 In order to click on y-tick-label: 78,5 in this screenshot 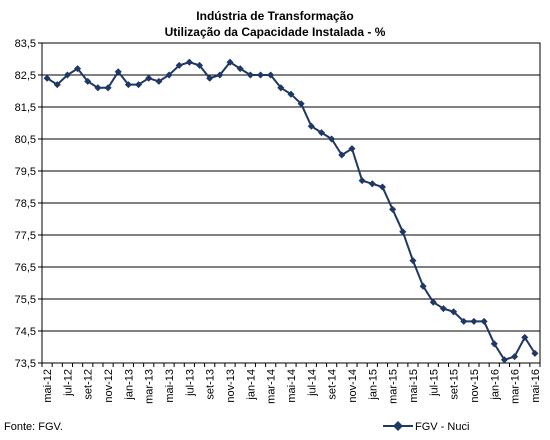, I will do `click(25, 204)`.